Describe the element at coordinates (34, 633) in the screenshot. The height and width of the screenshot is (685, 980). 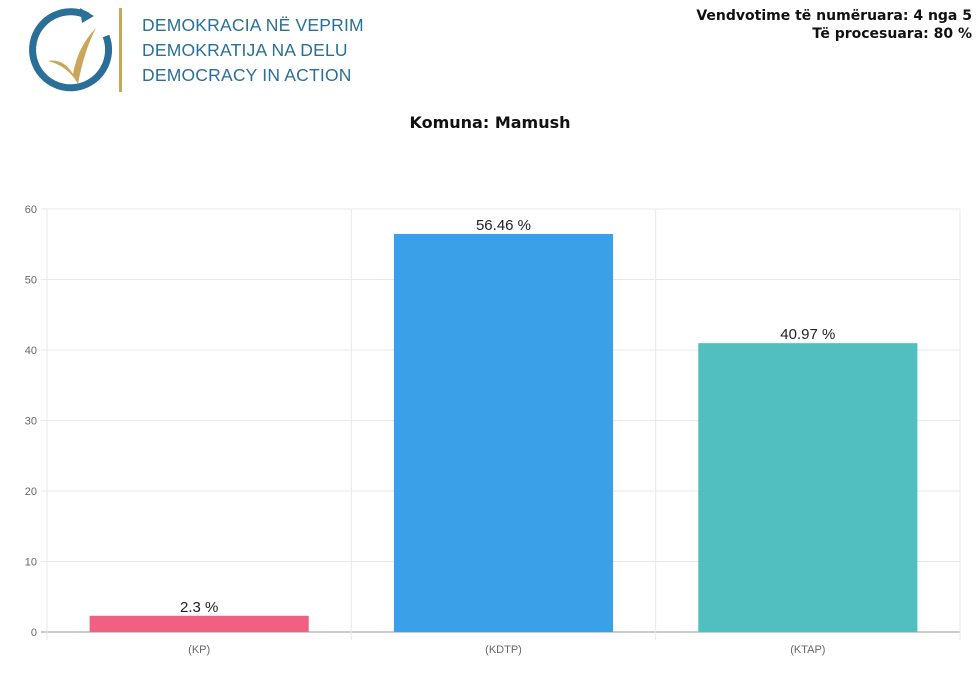
I see `y-tick-label: 0` at that location.